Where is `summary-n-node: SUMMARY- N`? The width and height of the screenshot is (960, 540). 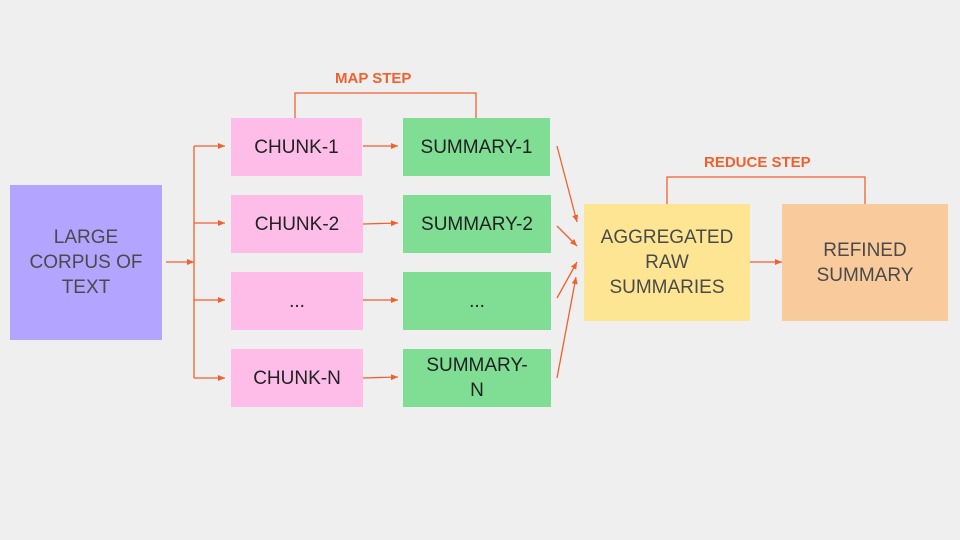
summary-n-node: SUMMARY- N is located at coordinates (477, 378).